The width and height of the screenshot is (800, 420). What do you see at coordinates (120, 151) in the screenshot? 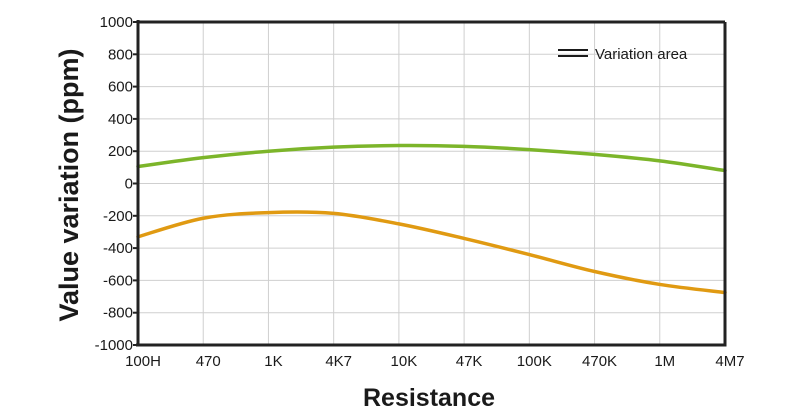
I see `y-tick-label: 200` at bounding box center [120, 151].